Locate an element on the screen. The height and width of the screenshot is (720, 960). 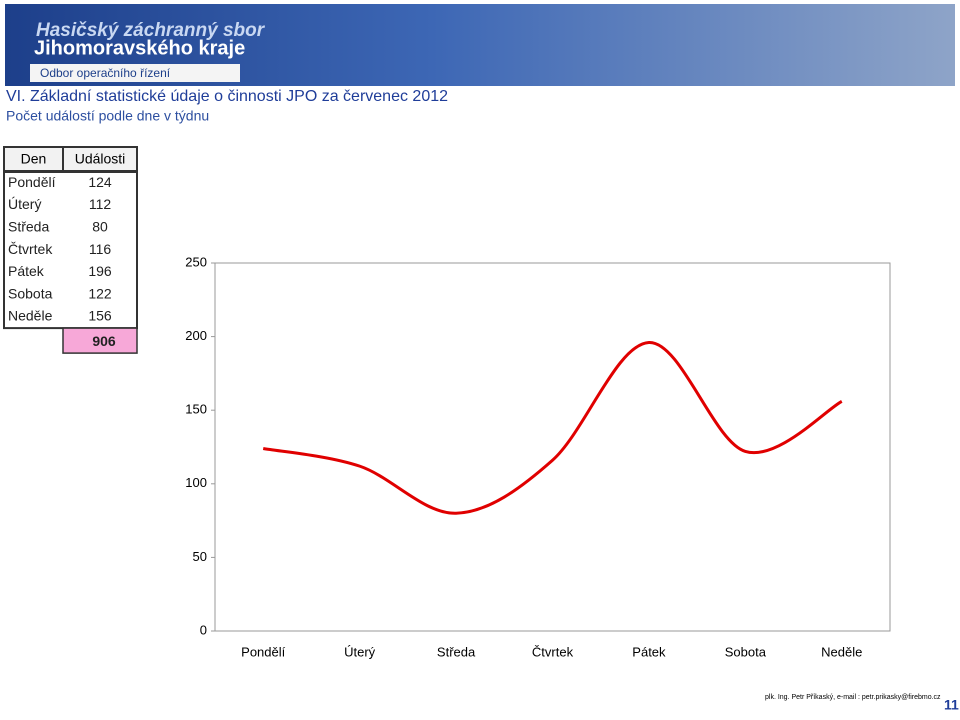
table-cell-count: 196 is located at coordinates (100, 271).